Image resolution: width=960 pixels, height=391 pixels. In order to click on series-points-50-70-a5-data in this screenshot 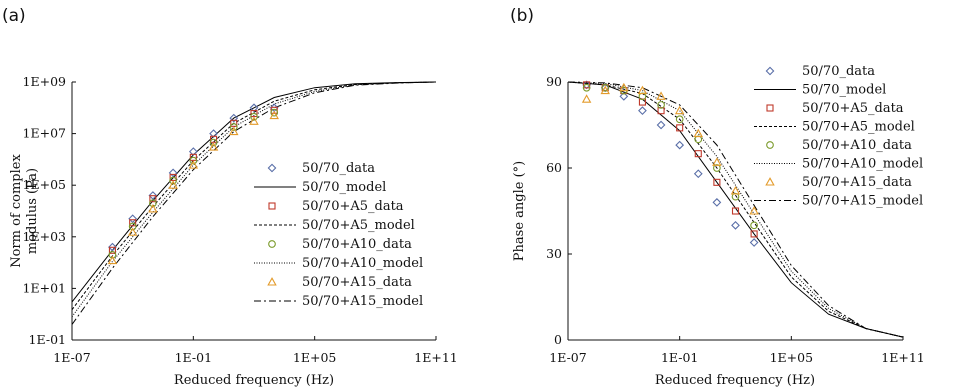, I will do `click(670, 159)`.